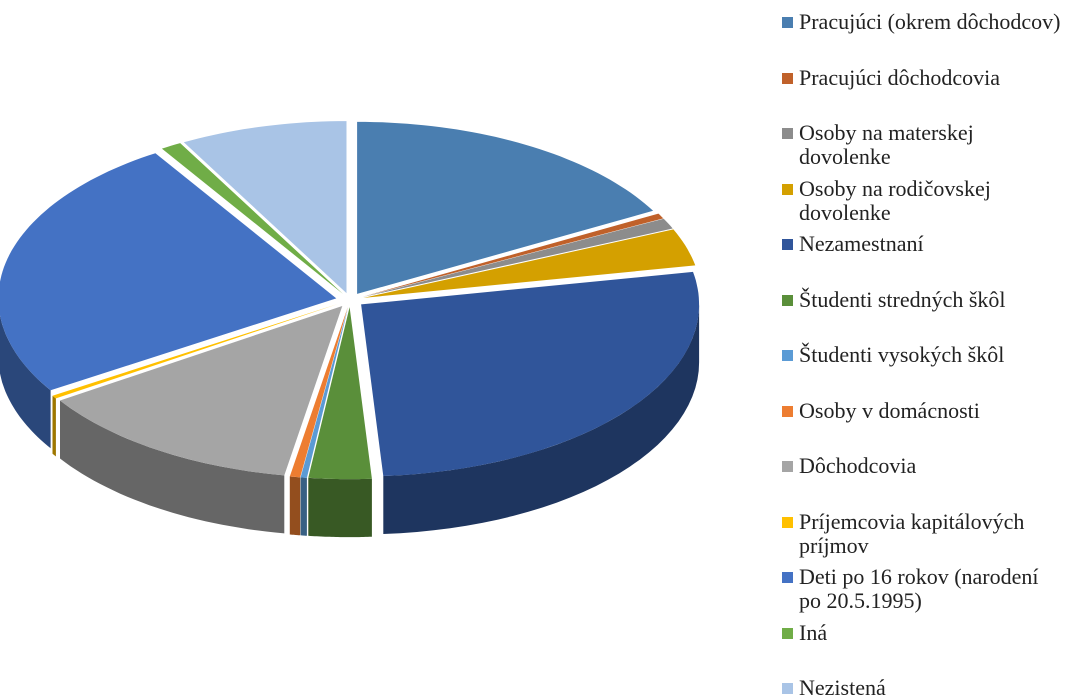 This screenshot has width=1067, height=700. I want to click on legend-item: Pracujúci dôchodcovia, so click(922, 77).